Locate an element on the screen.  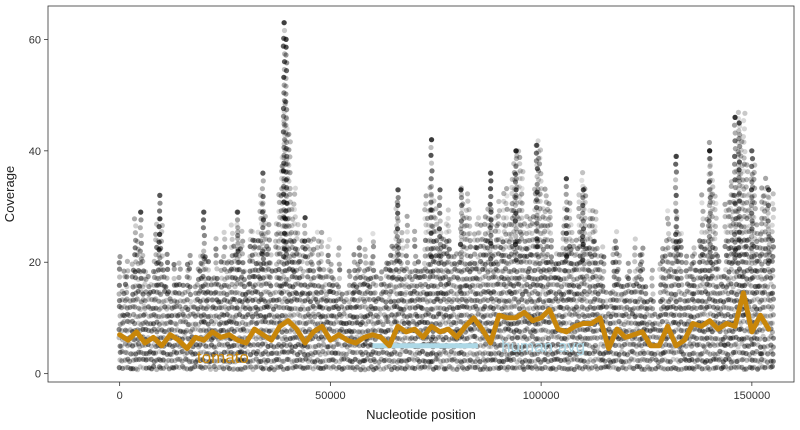
y-tick-label: 20 is located at coordinates (35, 263).